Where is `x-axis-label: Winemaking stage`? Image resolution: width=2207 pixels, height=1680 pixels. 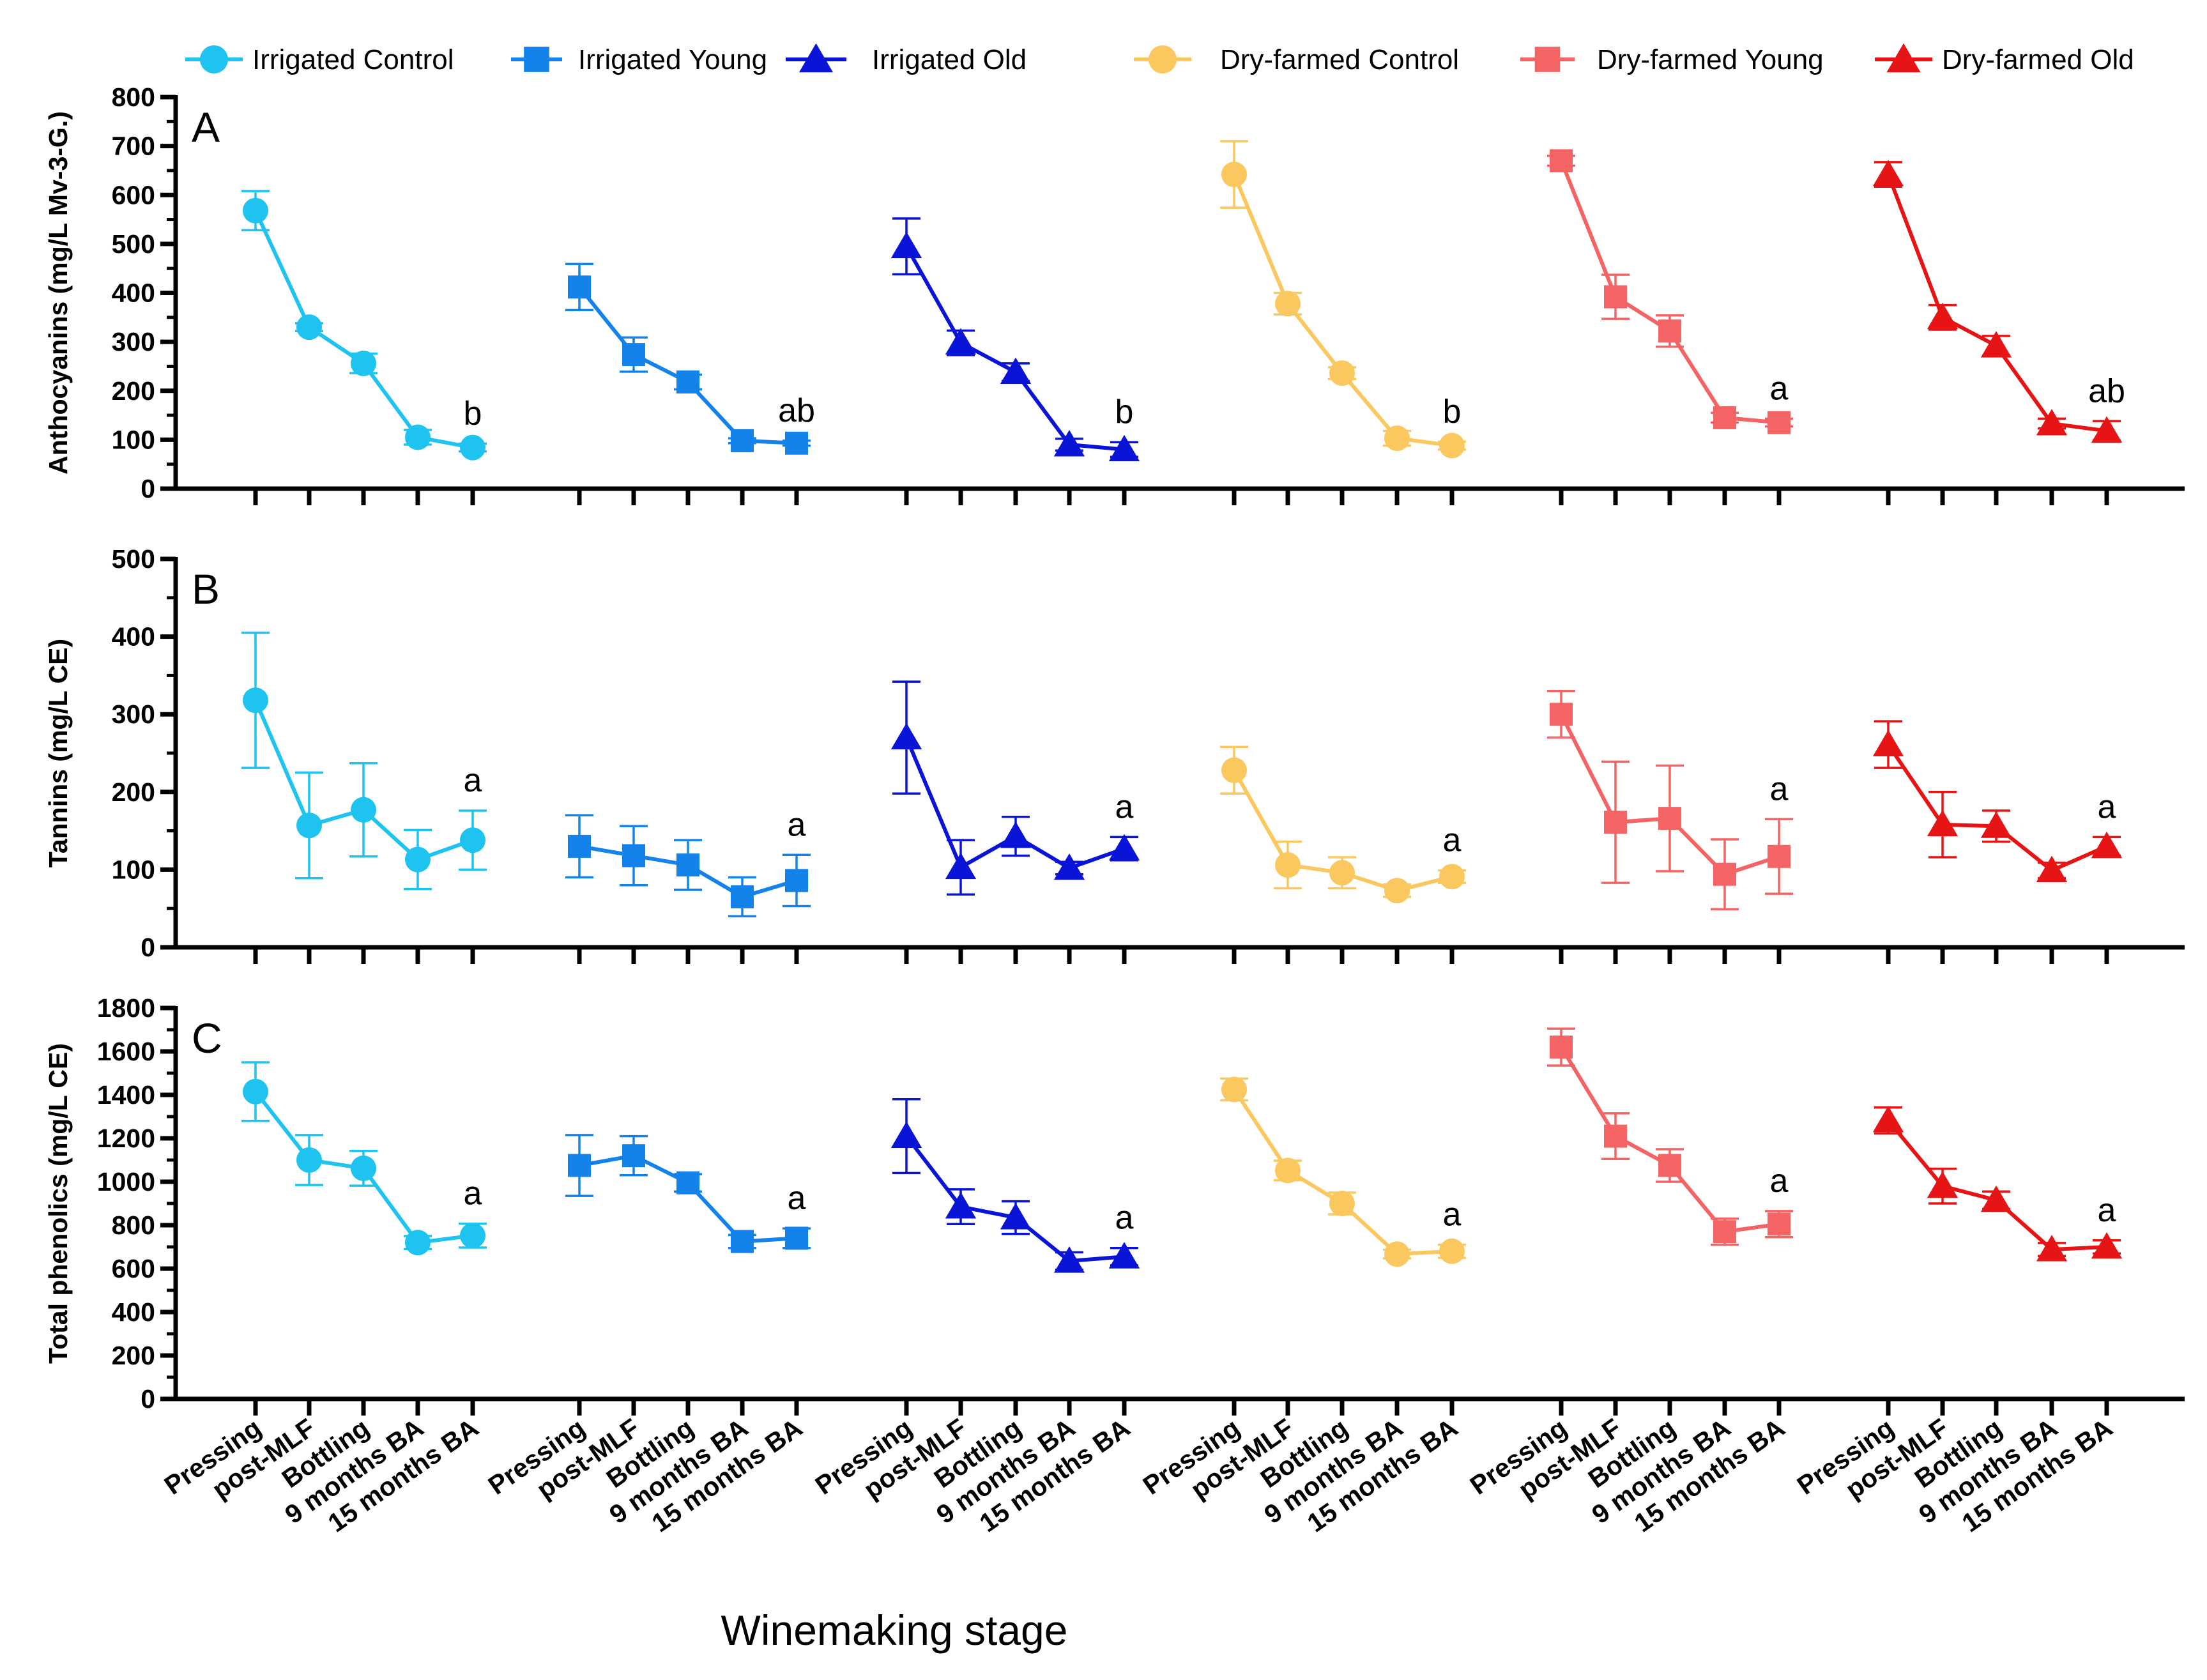 x-axis-label: Winemaking stage is located at coordinates (894, 1630).